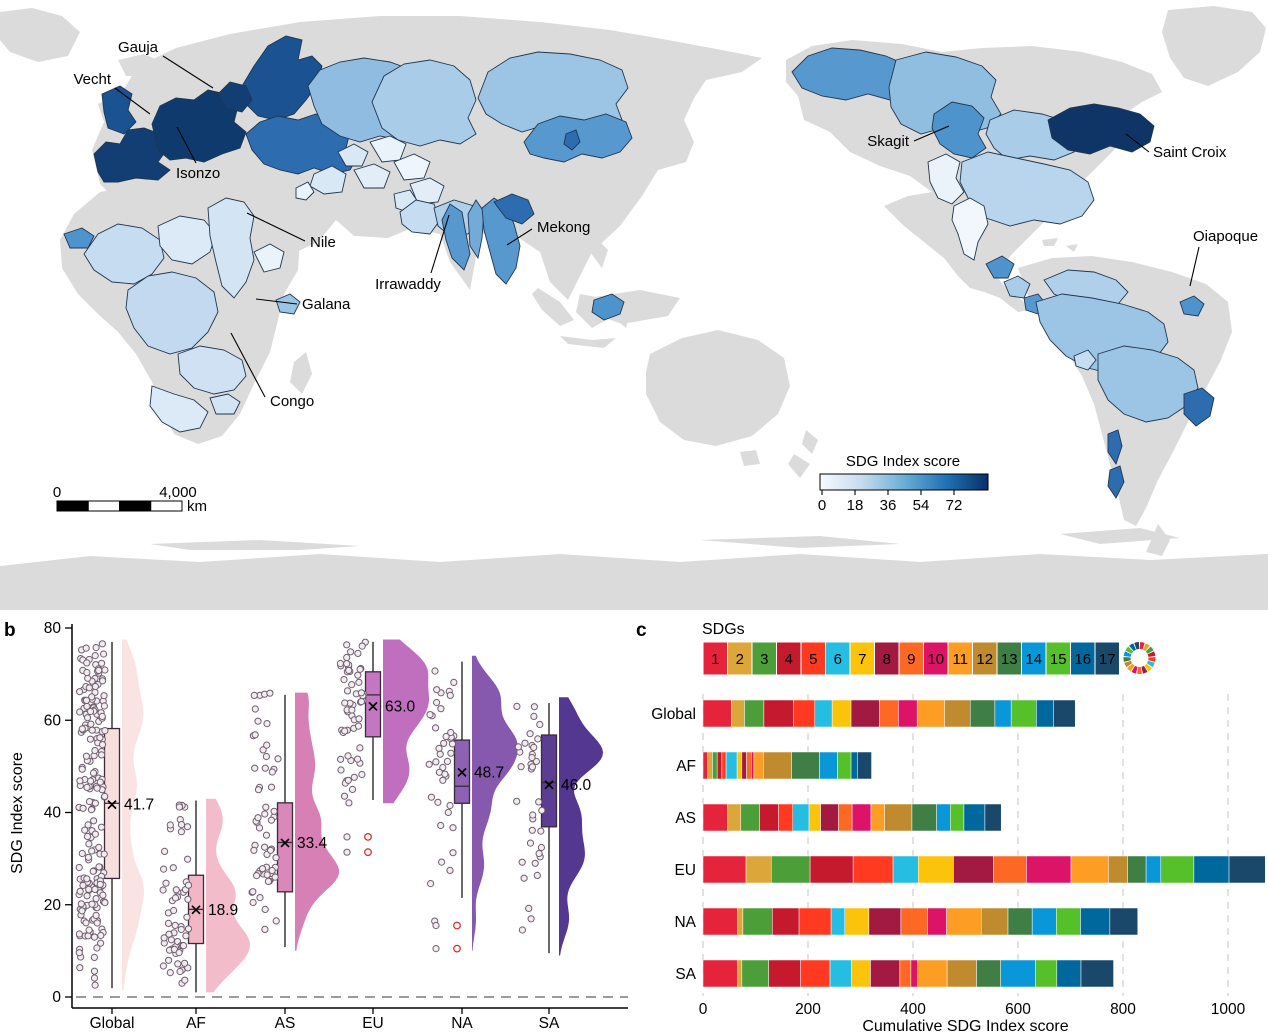 This screenshot has width=1268, height=1032. Describe the element at coordinates (724, 765) in the screenshot. I see `bar-segment-AF-sdg5` at that location.